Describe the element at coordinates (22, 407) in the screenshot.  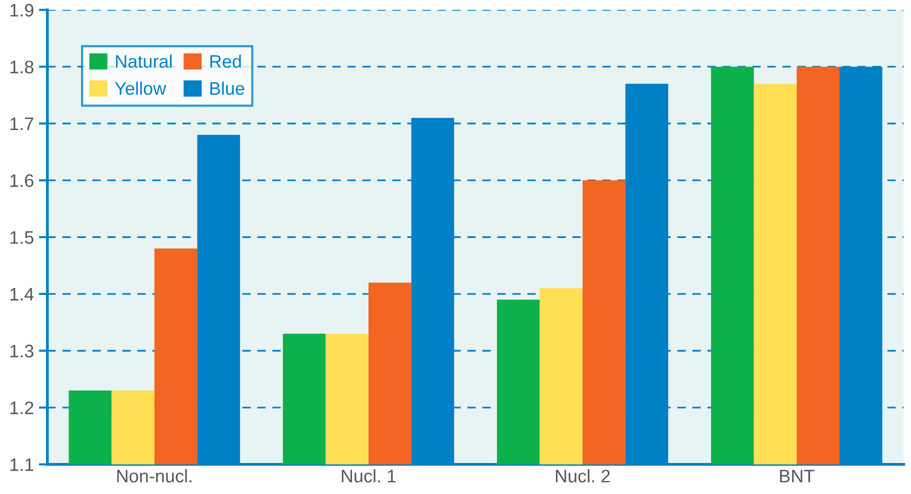
I see `y-tick-label: 1.2` at that location.